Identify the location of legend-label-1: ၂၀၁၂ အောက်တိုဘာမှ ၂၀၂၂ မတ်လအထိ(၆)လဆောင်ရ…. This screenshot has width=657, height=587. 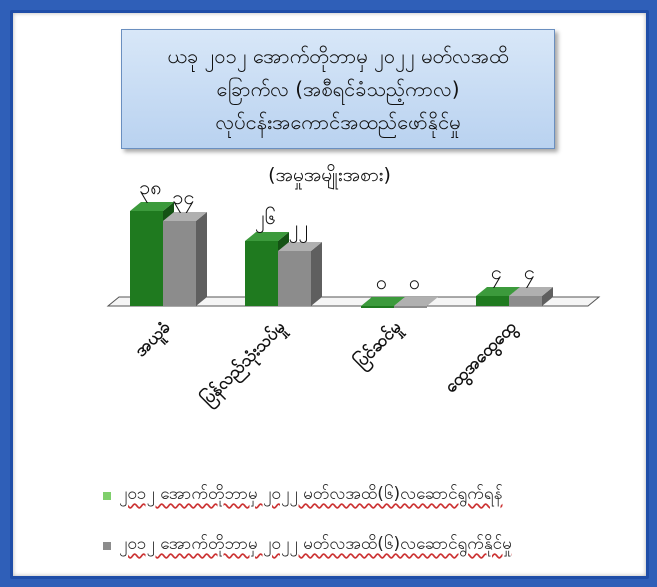
(311, 494).